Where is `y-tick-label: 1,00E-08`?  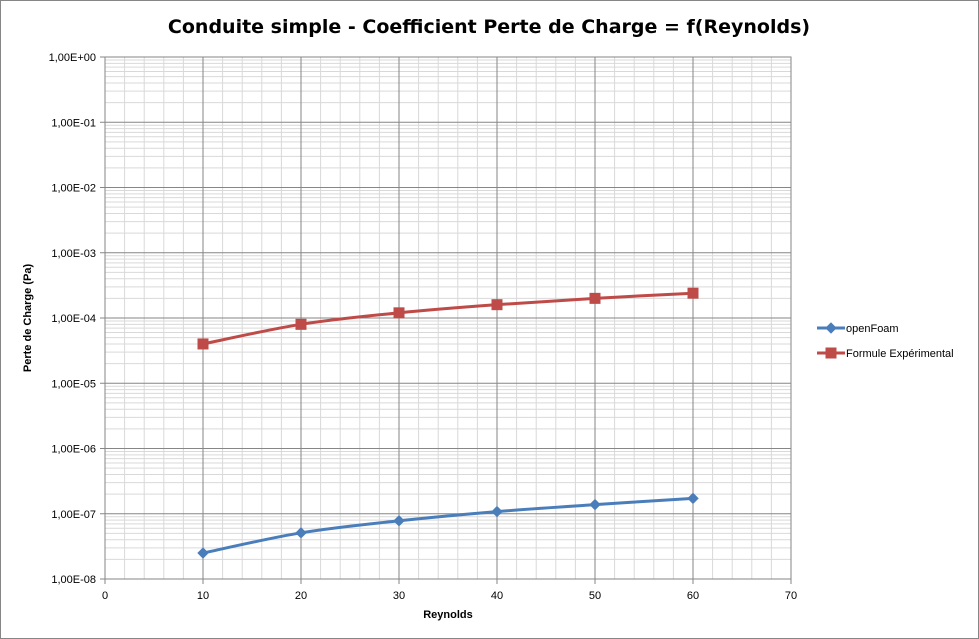
y-tick-label: 1,00E-08 is located at coordinates (73, 580).